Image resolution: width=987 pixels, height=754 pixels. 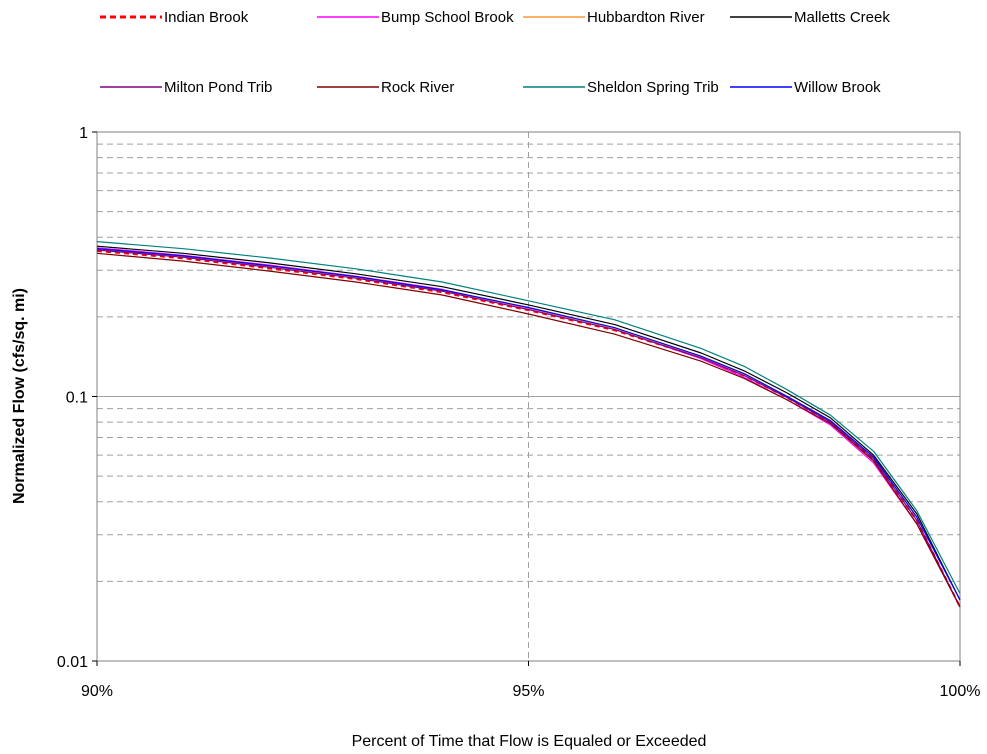 I want to click on legend-item: Willow Brook, so click(x=805, y=87).